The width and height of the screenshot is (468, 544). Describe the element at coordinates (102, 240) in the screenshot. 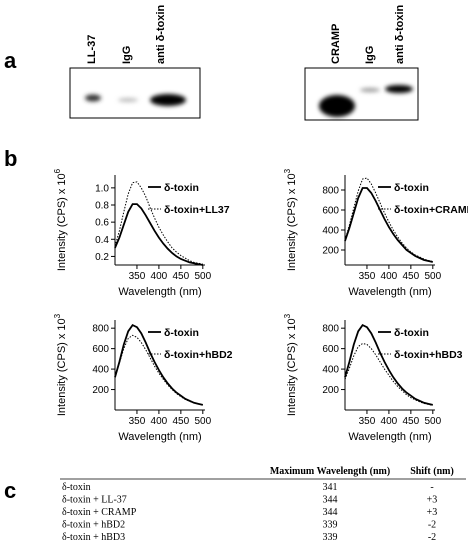

I see `y-tick-label: 0.4` at that location.